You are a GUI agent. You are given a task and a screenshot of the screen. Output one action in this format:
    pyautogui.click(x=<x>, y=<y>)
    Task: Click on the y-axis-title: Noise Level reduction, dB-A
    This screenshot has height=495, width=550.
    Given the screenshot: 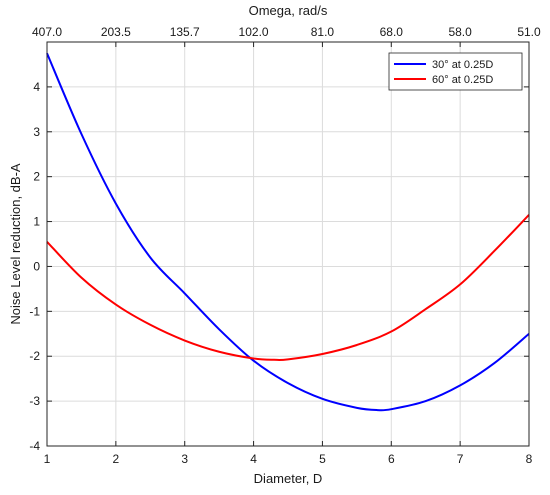 What is the action you would take?
    pyautogui.click(x=15, y=243)
    